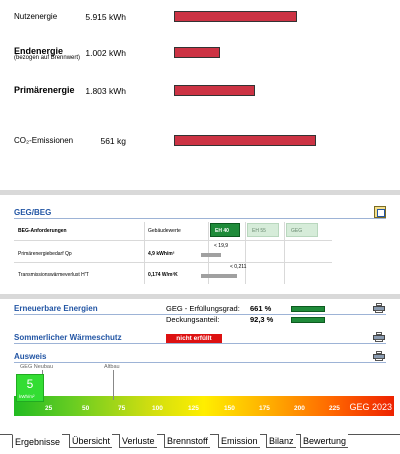 The width and height of the screenshot is (400, 454). I want to click on tab-uebersicht: Übersicht, so click(91, 441).